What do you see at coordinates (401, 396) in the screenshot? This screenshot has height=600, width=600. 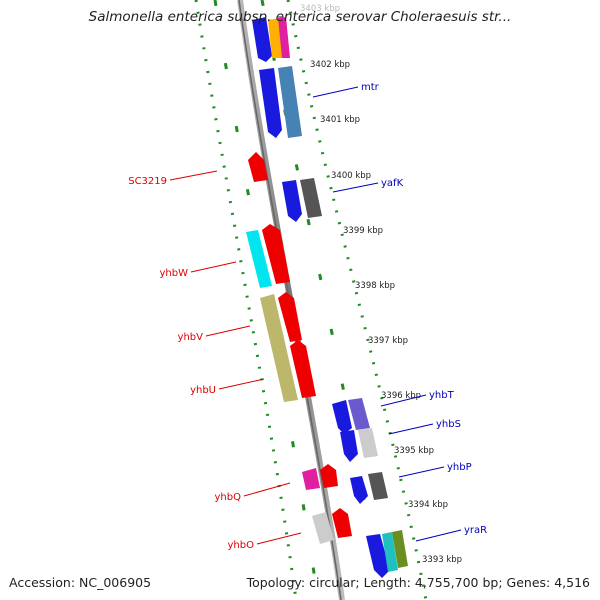 I see `kbp-label: 3396 kbp` at bounding box center [401, 396].